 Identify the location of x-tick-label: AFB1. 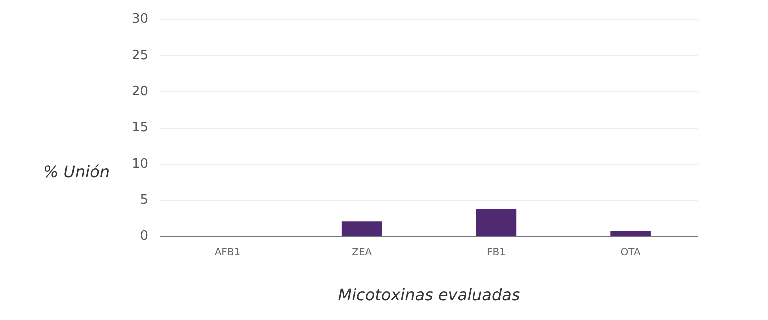
(227, 252).